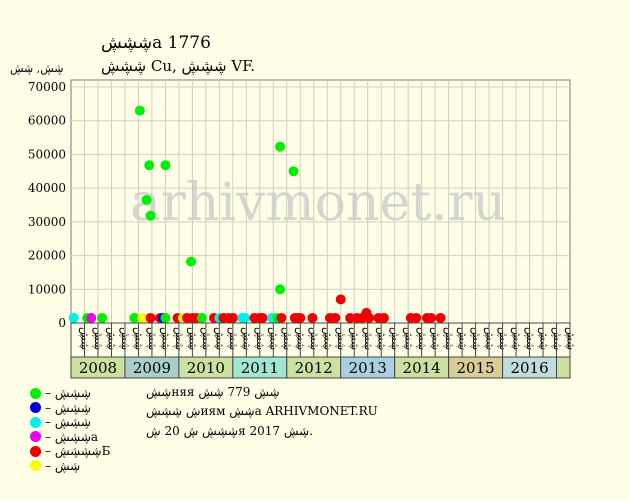 This screenshot has height=500, width=630. I want to click on year-cell-tail, so click(563, 367).